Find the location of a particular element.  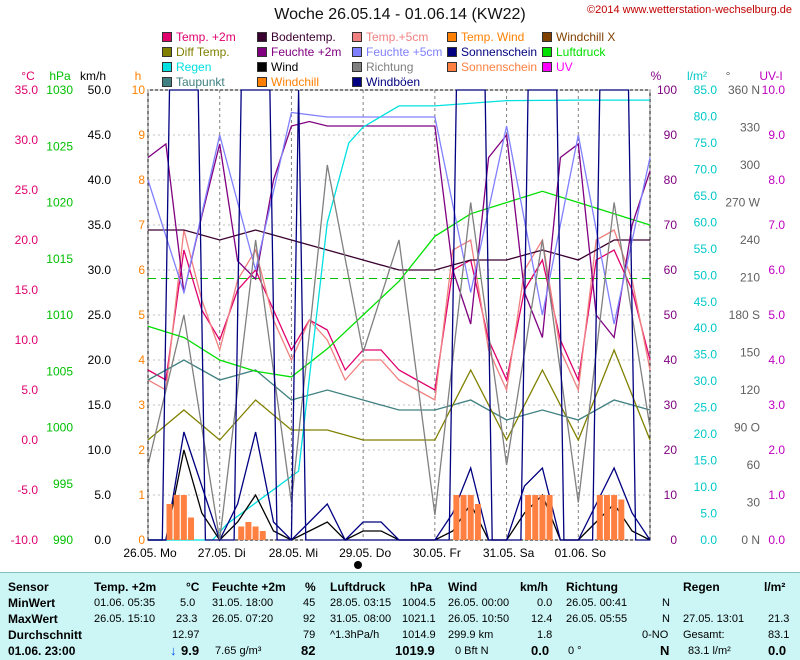

pressure-axis-tick: 1020 is located at coordinates (59, 203).